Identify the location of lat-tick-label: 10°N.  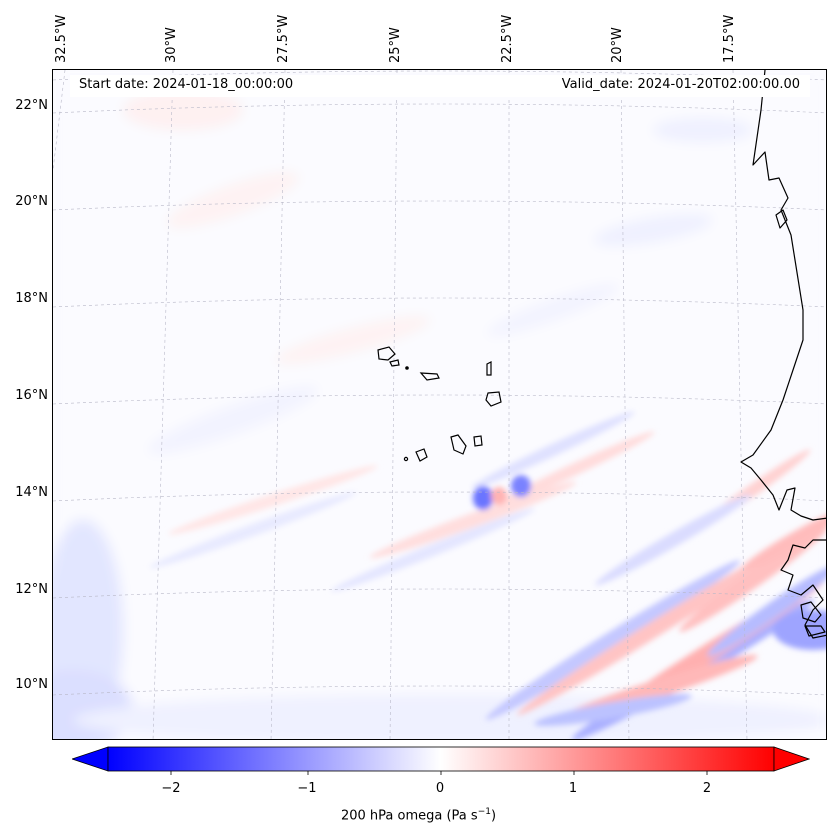
(31, 684).